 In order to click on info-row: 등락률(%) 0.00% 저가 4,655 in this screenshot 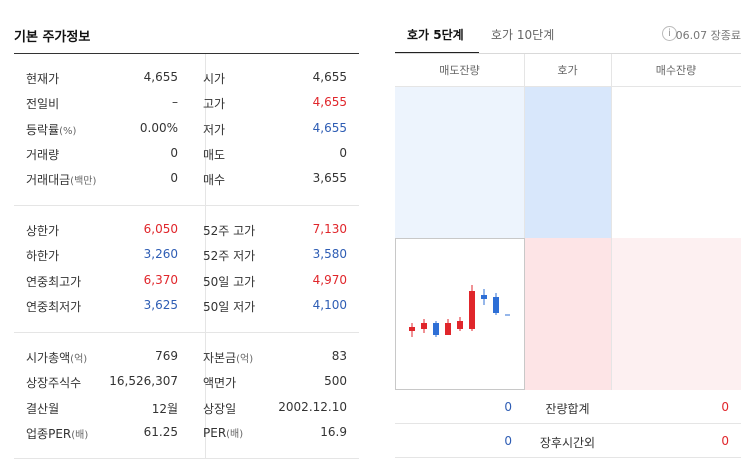, I will do `click(186, 131)`.